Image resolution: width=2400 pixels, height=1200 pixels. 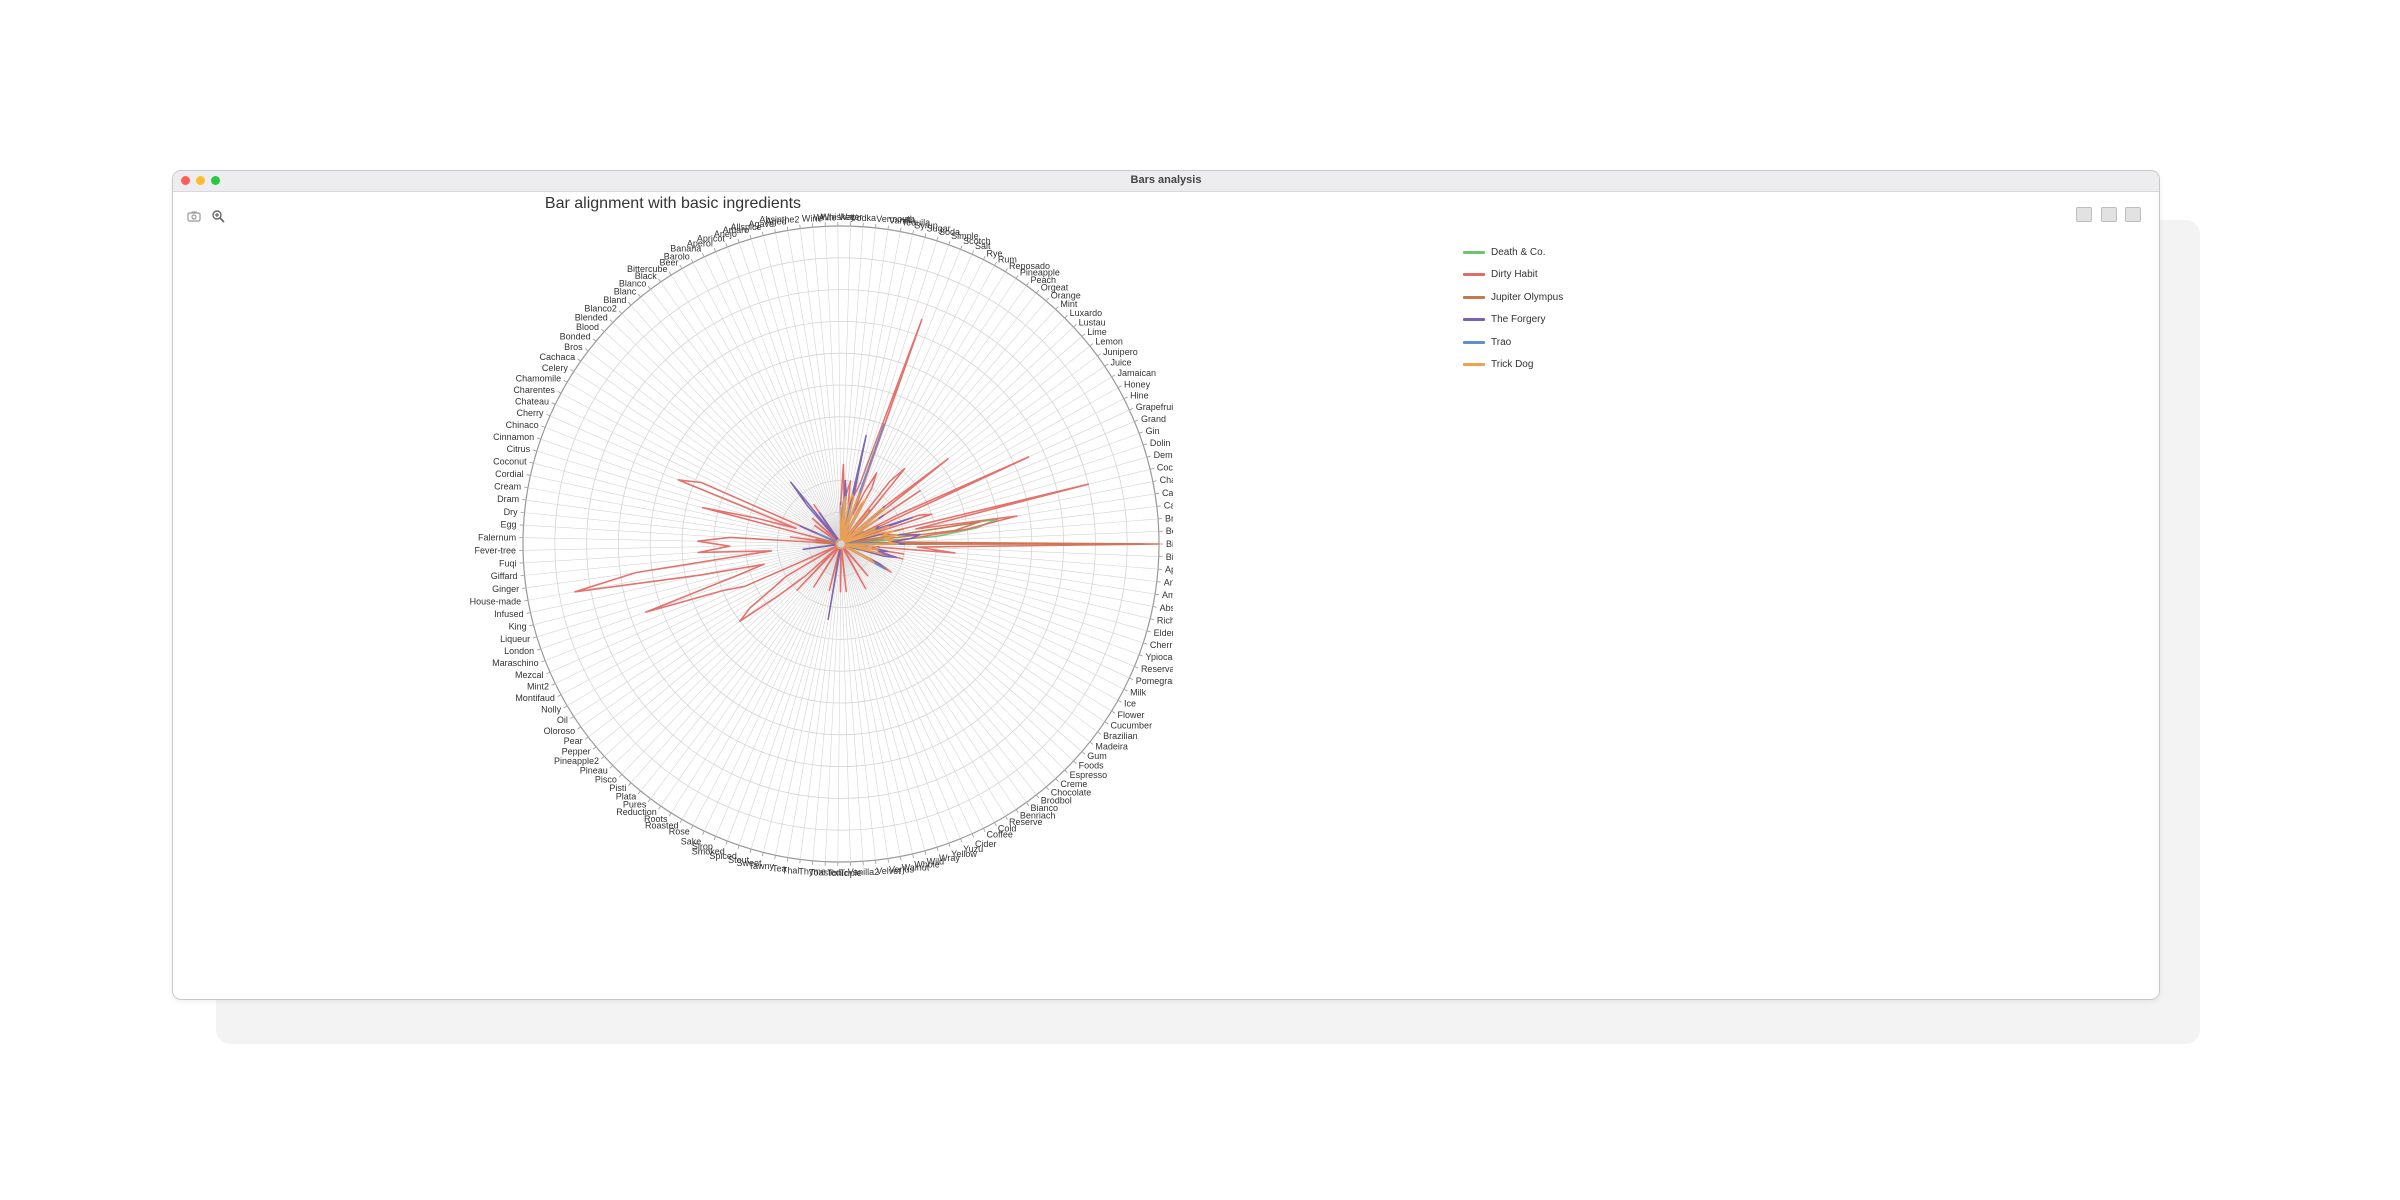 I want to click on legend-item: Dirty Habit, so click(x=1513, y=275).